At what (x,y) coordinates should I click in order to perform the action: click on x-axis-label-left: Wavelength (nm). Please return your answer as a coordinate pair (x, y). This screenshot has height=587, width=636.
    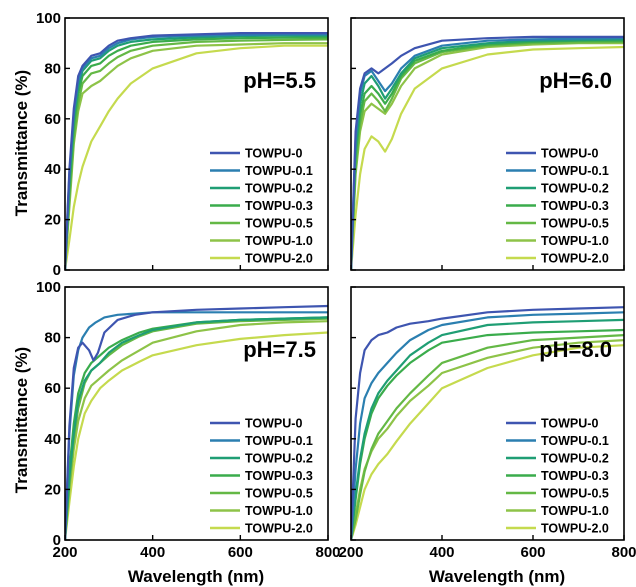
    Looking at the image, I should click on (196, 576).